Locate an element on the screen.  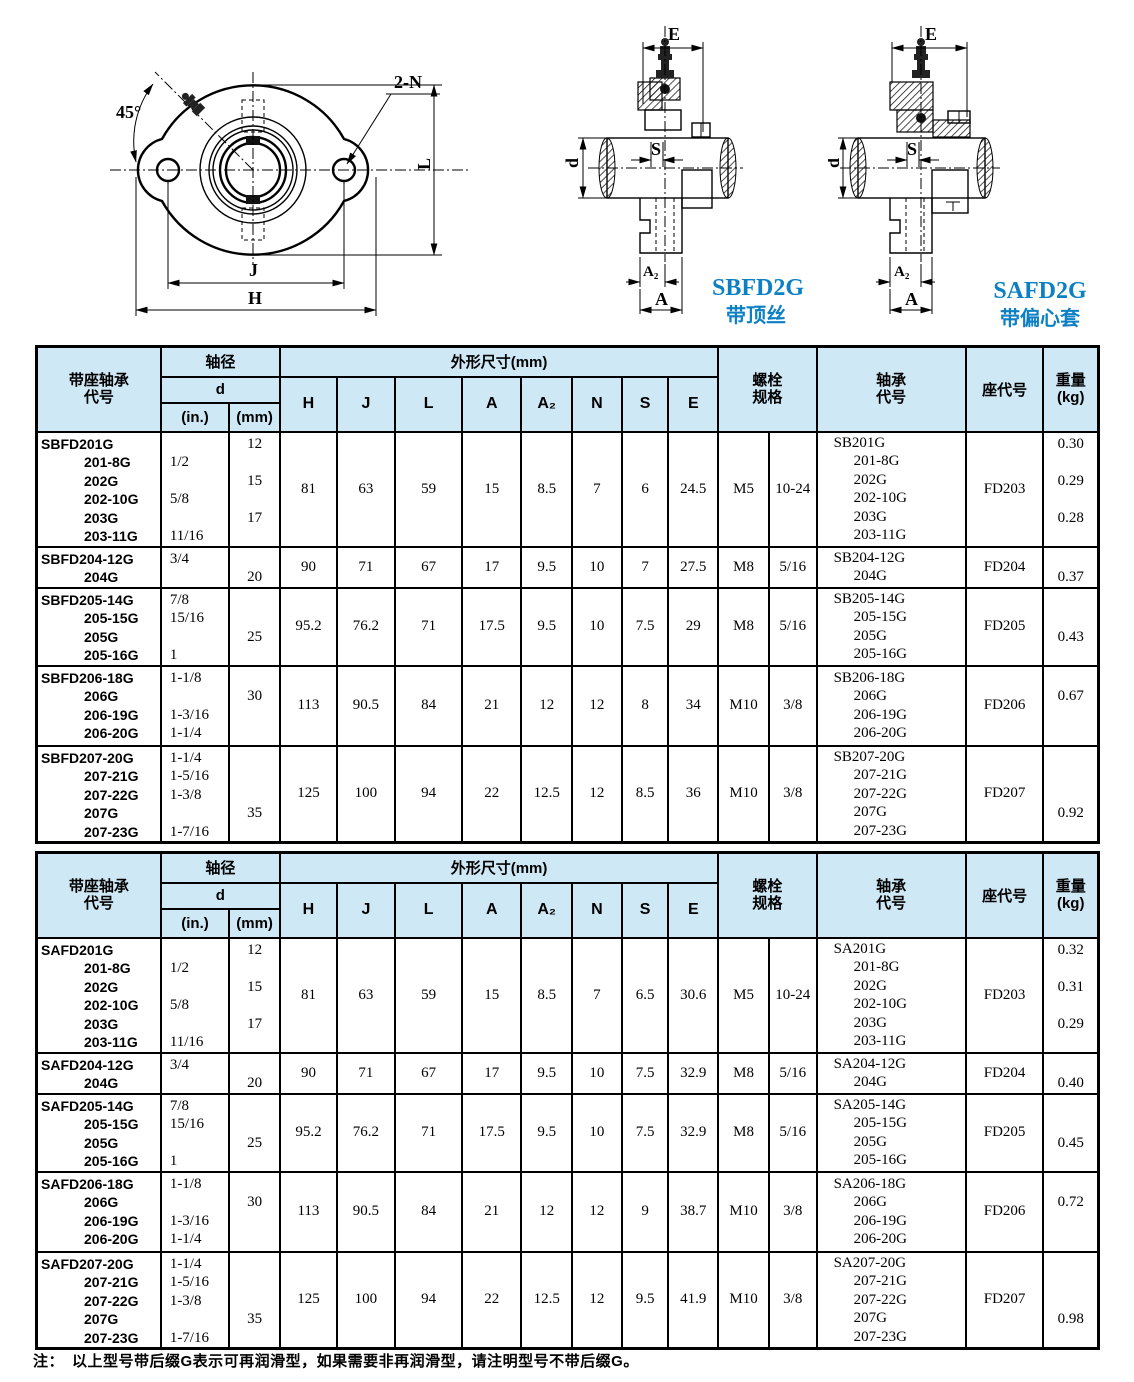
dim-A2-label: A₂ is located at coordinates (651, 272).